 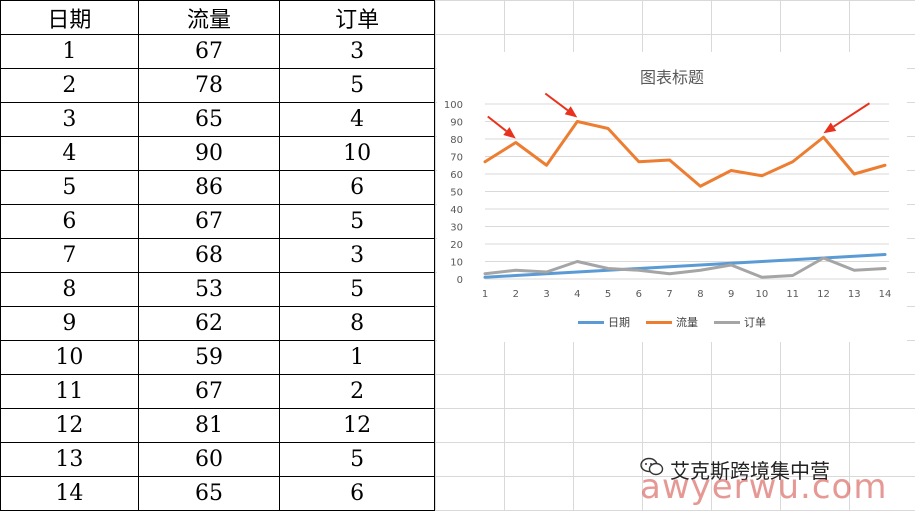 I want to click on cell-orders: 1, so click(x=357, y=357).